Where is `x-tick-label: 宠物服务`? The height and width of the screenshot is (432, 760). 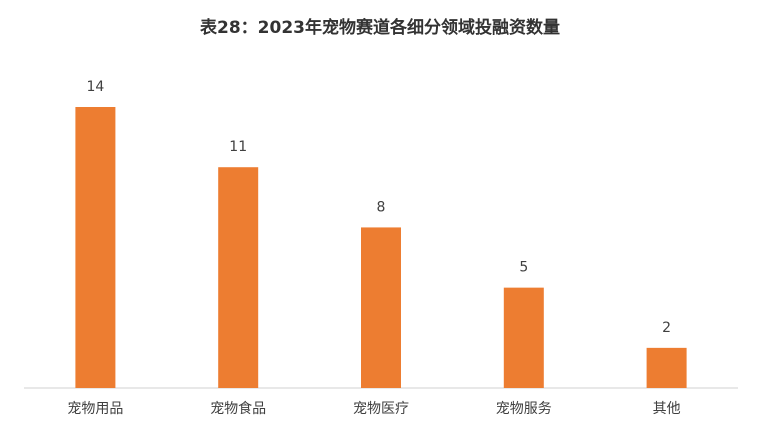
x-tick-label: 宠物服务 is located at coordinates (524, 409).